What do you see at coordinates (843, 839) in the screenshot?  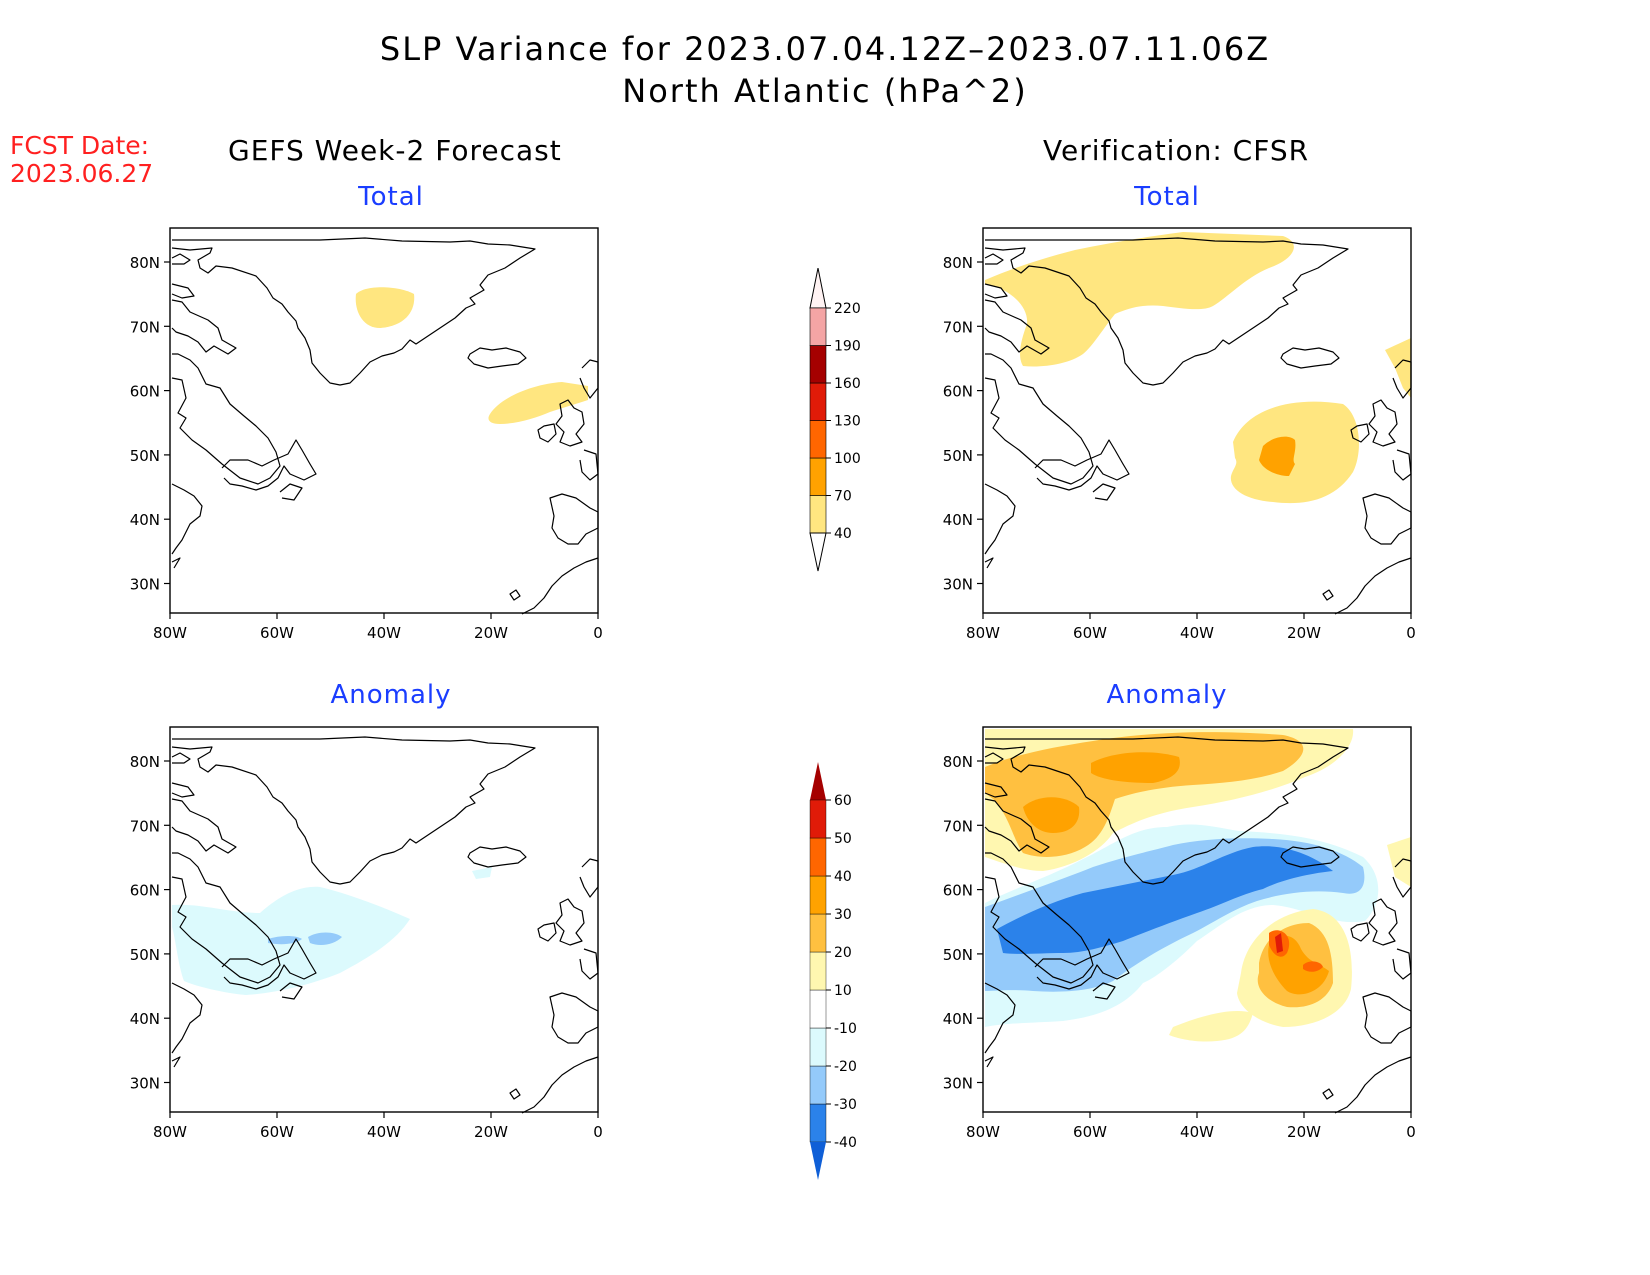 I see `colorbar-label: 50` at bounding box center [843, 839].